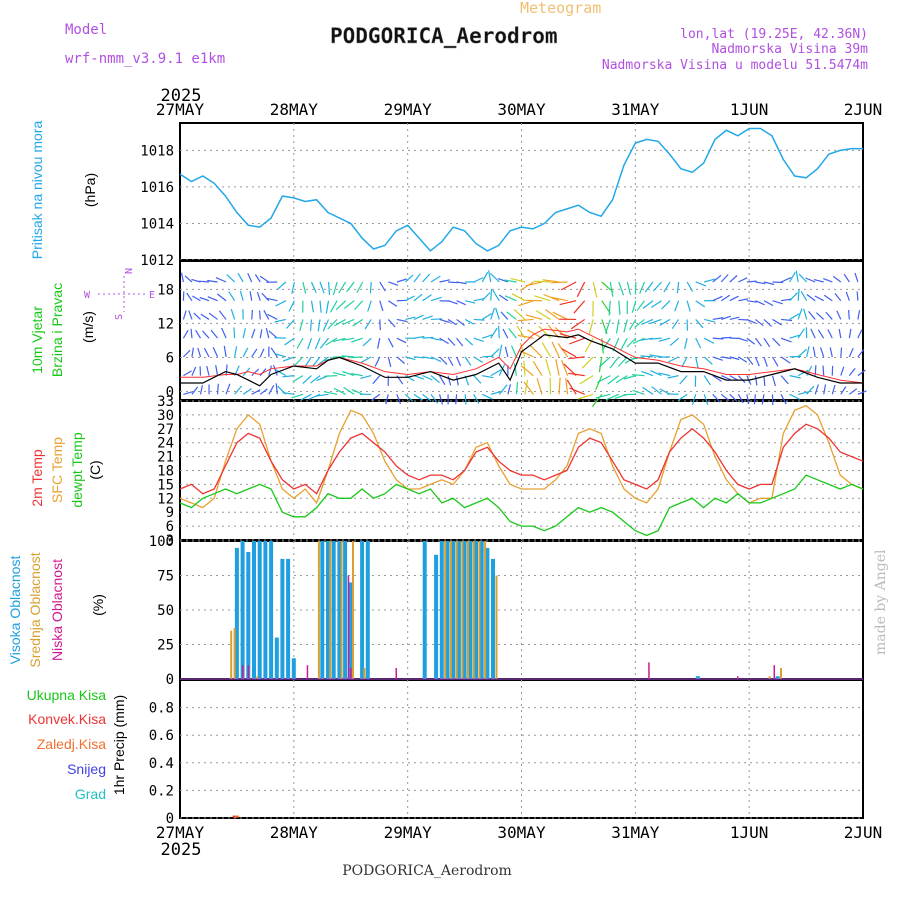 The width and height of the screenshot is (900, 900). What do you see at coordinates (560, 8) in the screenshot?
I see `chart-subtitle: Meteogram` at bounding box center [560, 8].